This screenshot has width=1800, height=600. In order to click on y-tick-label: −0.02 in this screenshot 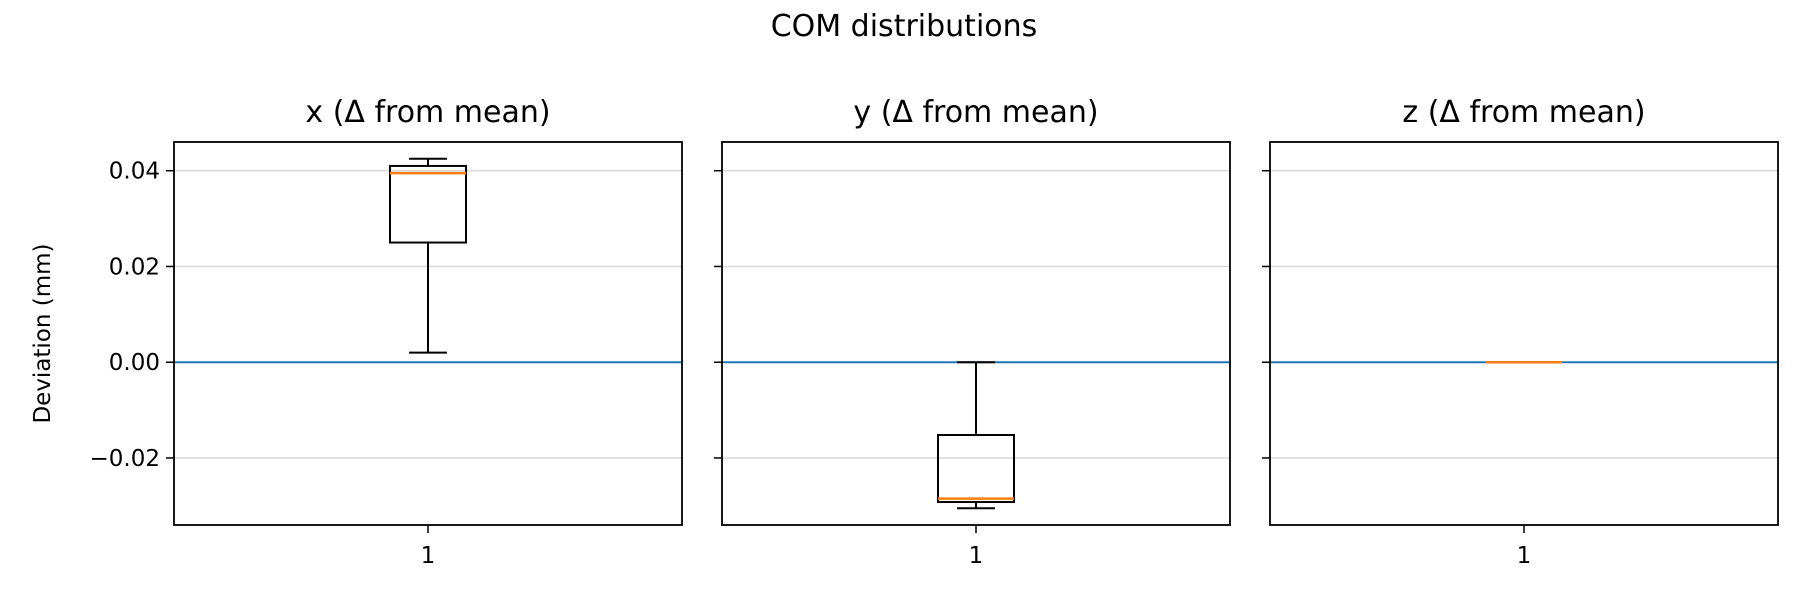, I will do `click(125, 459)`.